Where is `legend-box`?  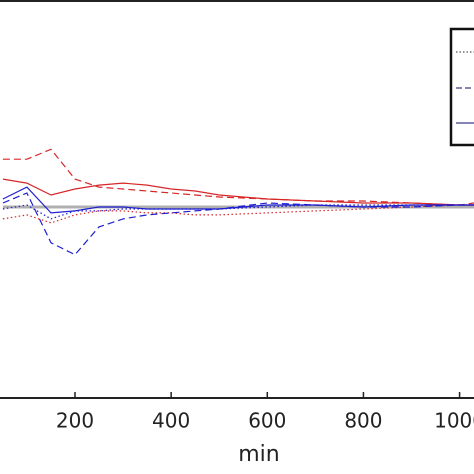
legend-box is located at coordinates (461, 87).